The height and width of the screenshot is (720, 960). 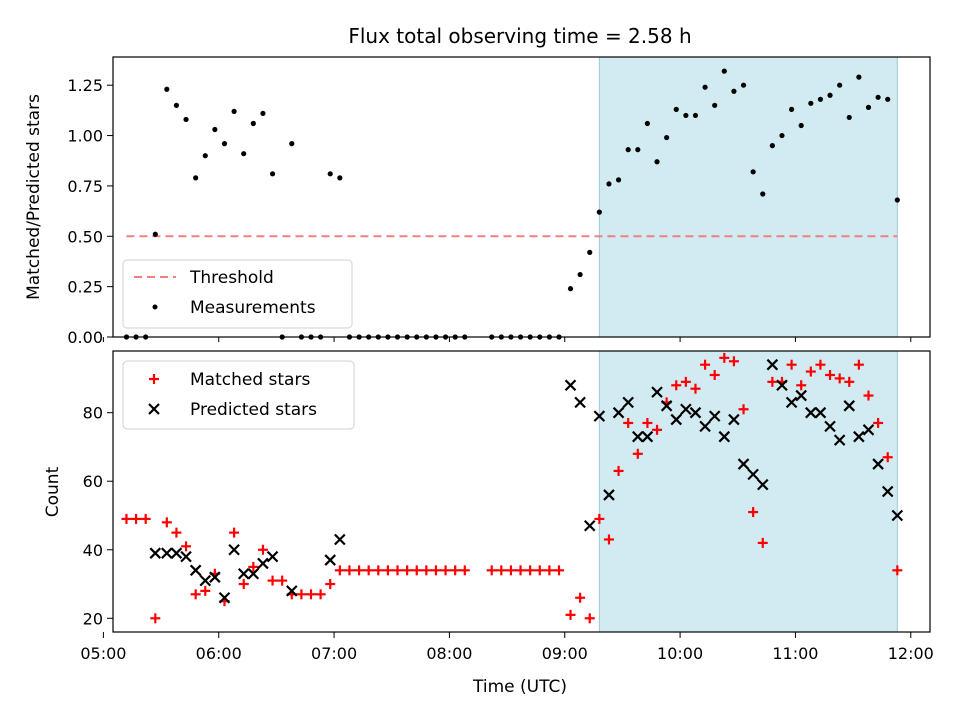 What do you see at coordinates (565, 653) in the screenshot?
I see `x-tick-label: 09:00` at bounding box center [565, 653].